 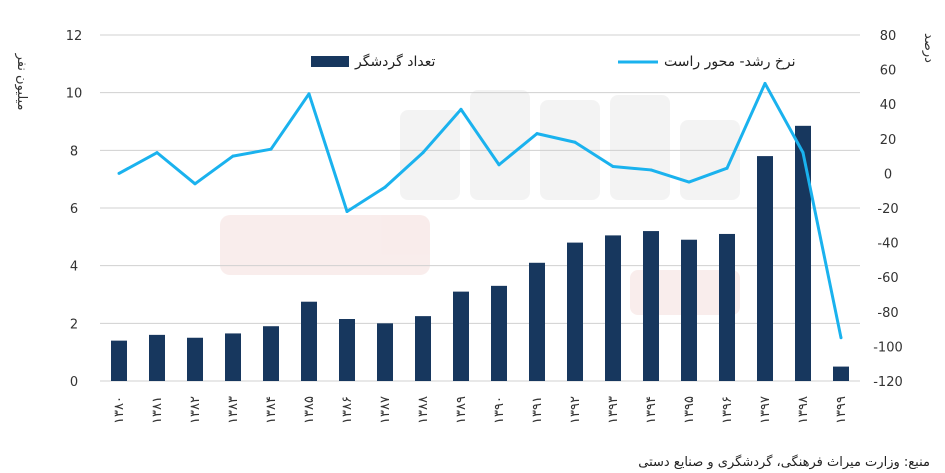 I want to click on right-axis: -120 -100 -80 -60 -40 -20 0 20 40 60 80, so click(x=888, y=209).